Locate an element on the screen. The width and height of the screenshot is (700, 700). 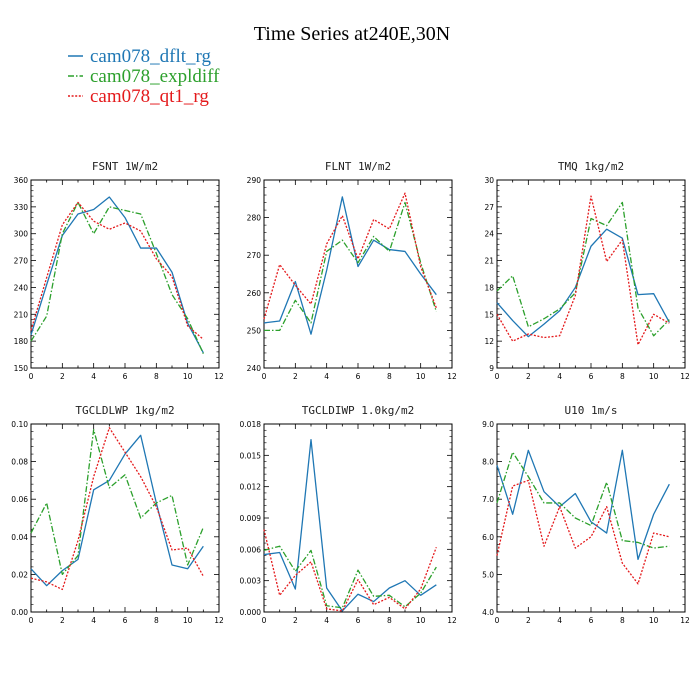
legend-label: cam078_dflt_rg is located at coordinates (151, 56).